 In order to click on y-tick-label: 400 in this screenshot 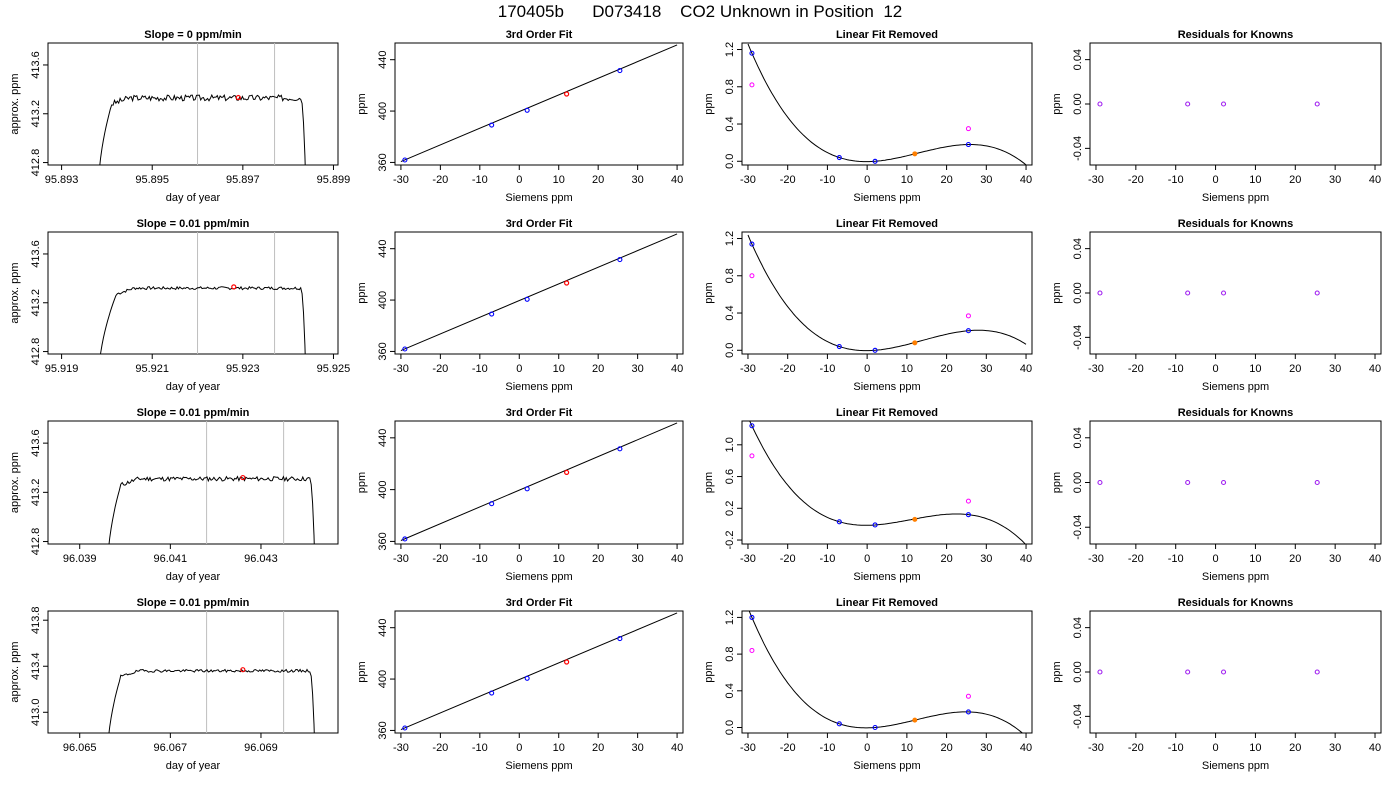, I will do `click(383, 679)`.